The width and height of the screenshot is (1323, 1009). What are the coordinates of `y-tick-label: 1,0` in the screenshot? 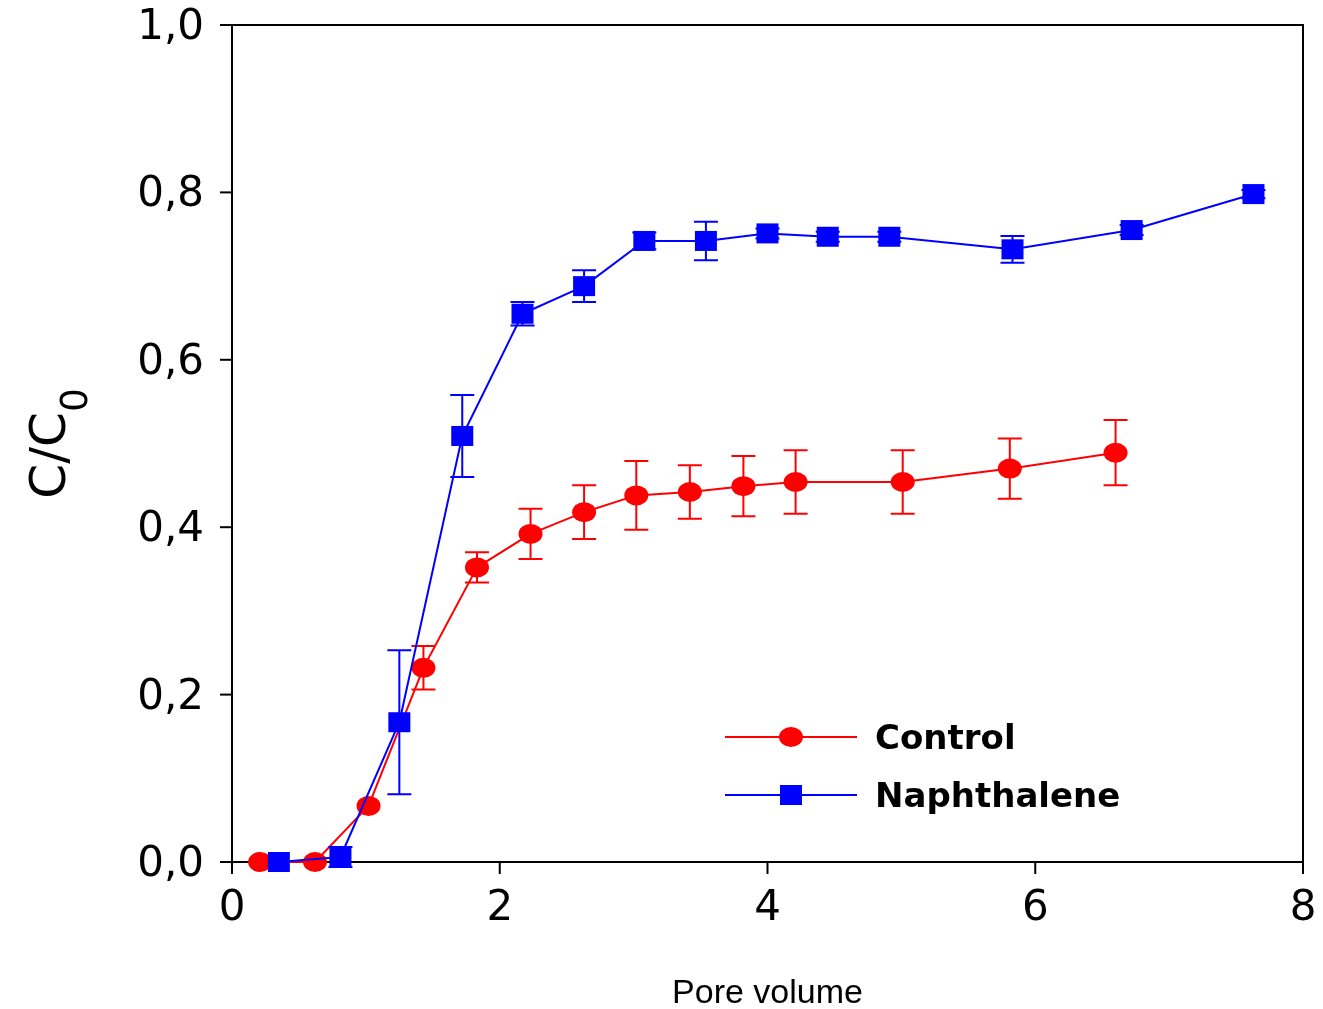 It's located at (170, 24).